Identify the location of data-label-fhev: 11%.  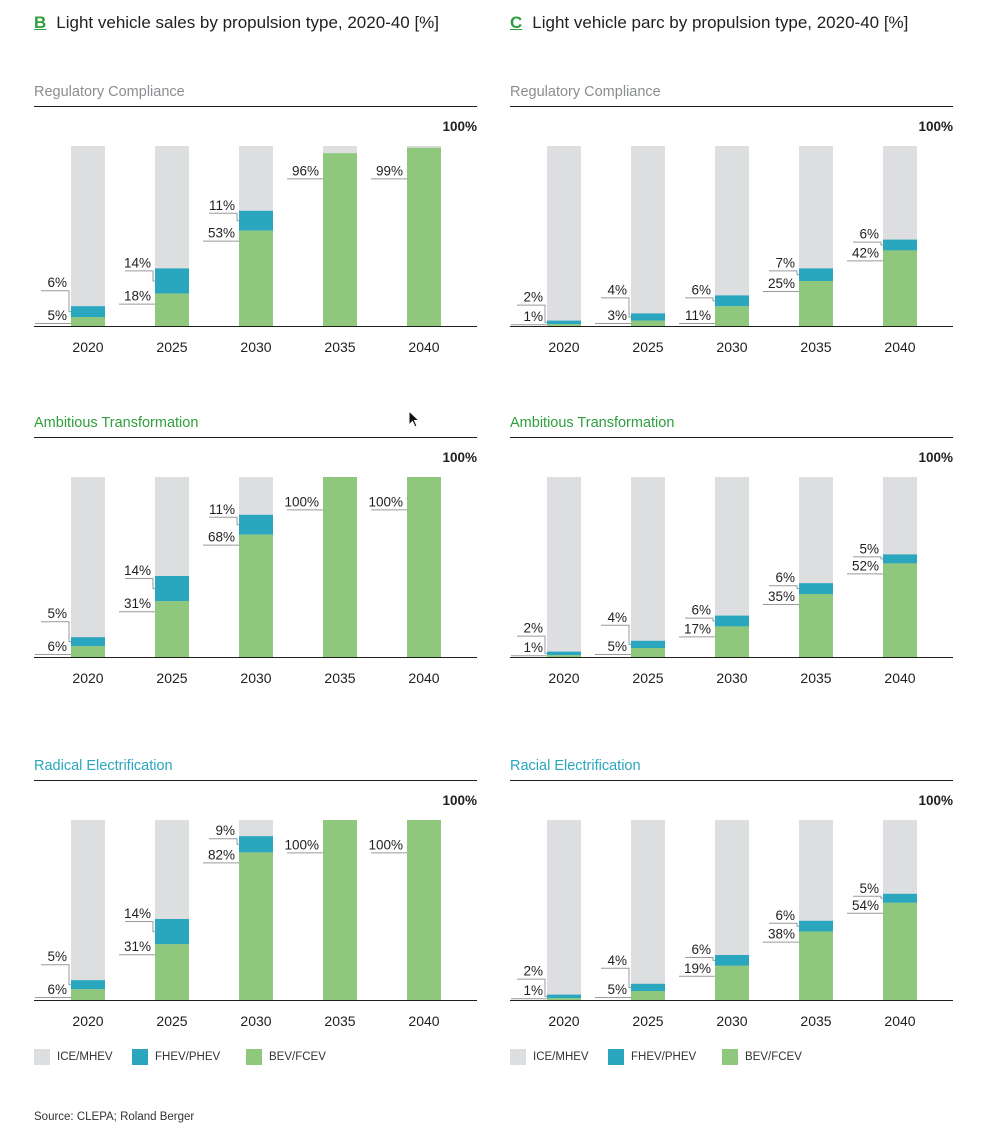
(222, 509).